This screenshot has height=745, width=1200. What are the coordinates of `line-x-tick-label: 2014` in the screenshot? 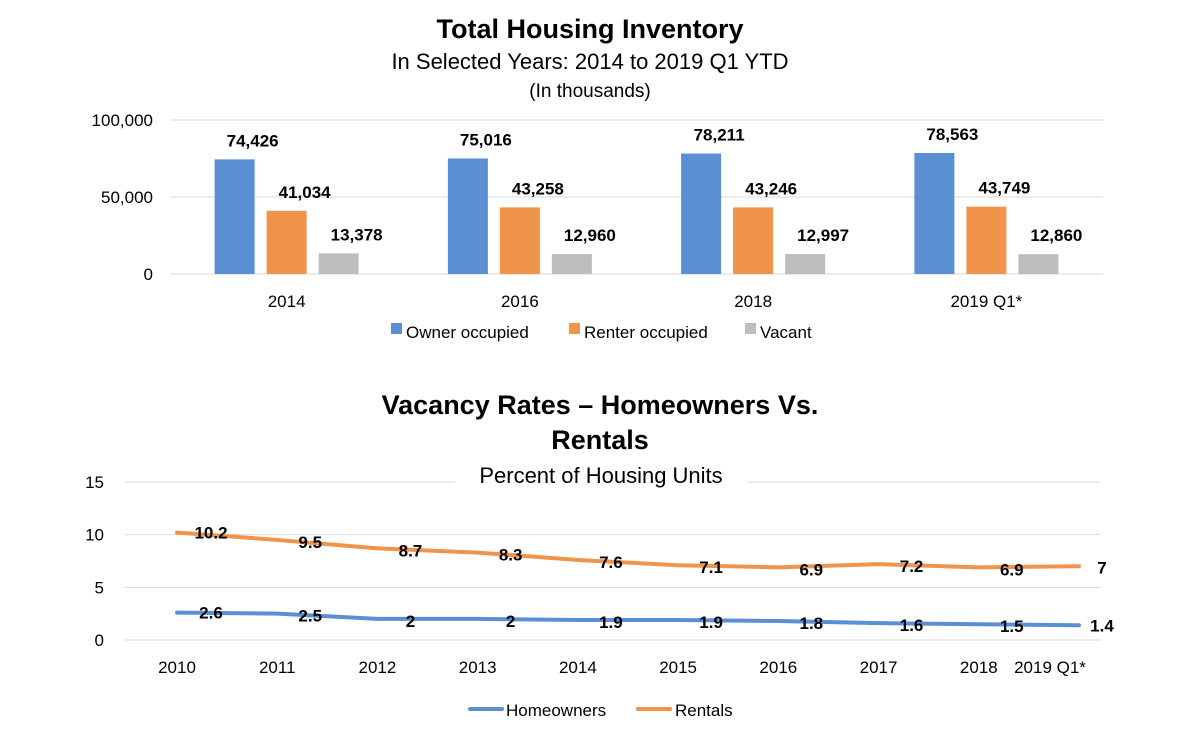 It's located at (578, 667).